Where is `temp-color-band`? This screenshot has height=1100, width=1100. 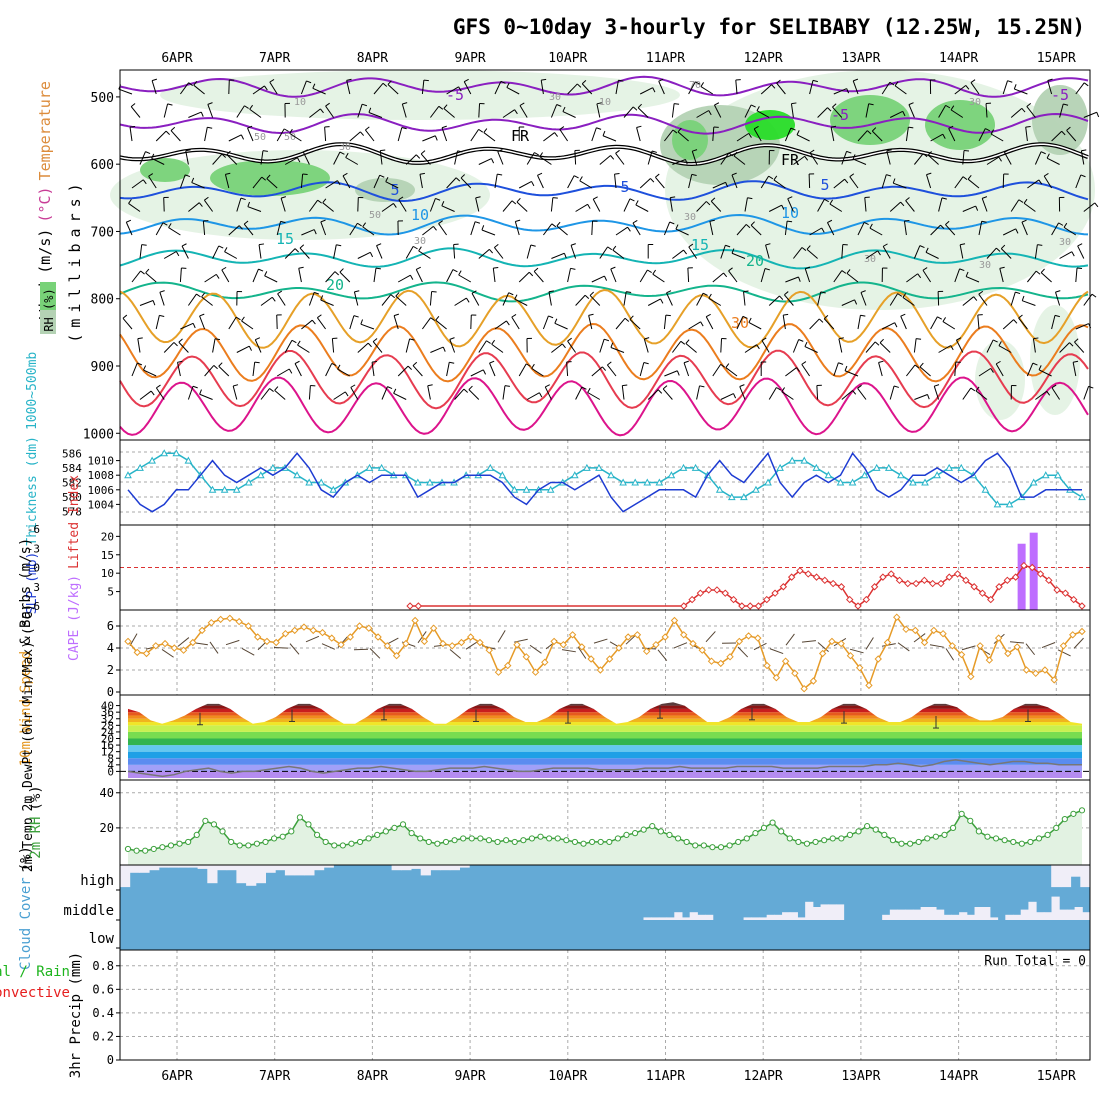 temp-color-band is located at coordinates (605, 717).